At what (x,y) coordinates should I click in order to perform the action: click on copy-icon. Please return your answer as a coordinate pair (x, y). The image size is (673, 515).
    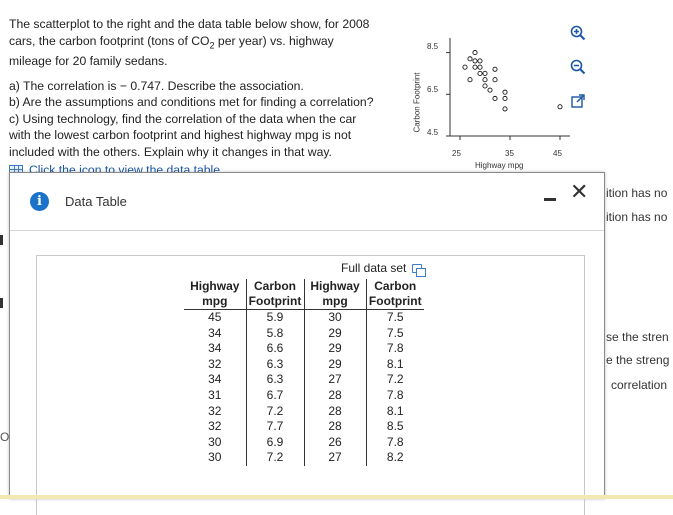
    Looking at the image, I should click on (419, 270).